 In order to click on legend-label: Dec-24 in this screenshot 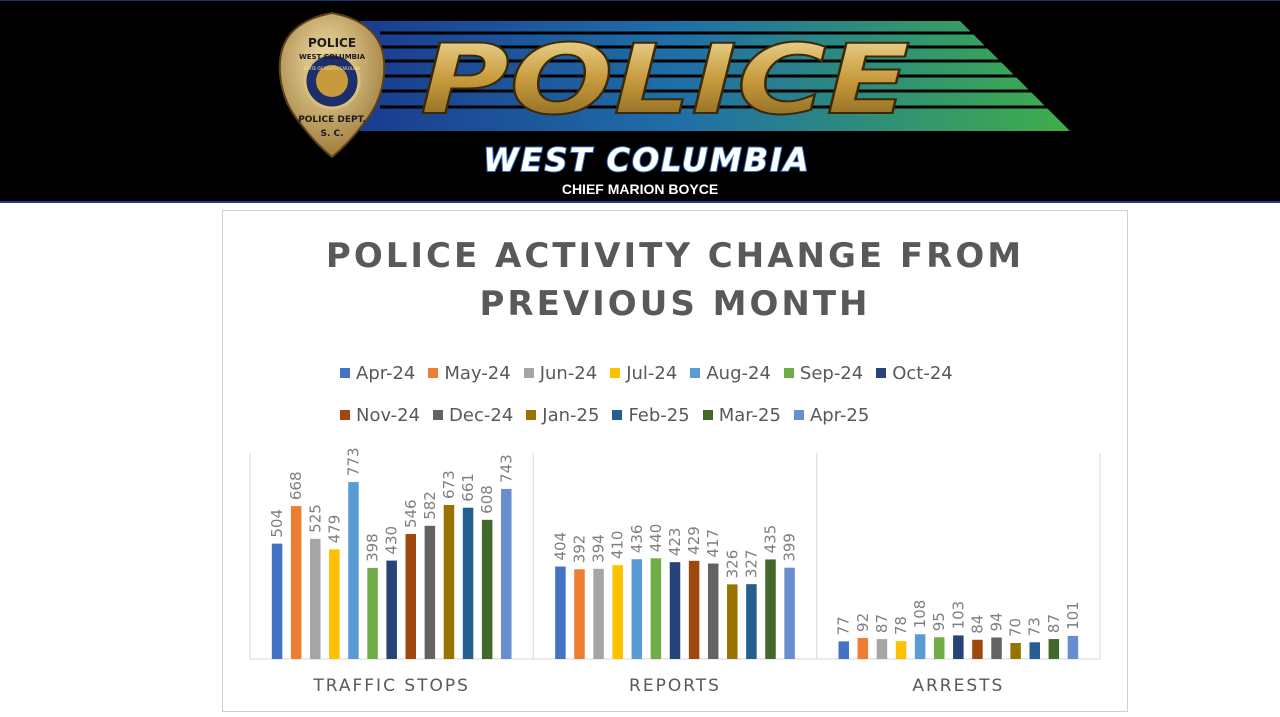, I will do `click(481, 415)`.